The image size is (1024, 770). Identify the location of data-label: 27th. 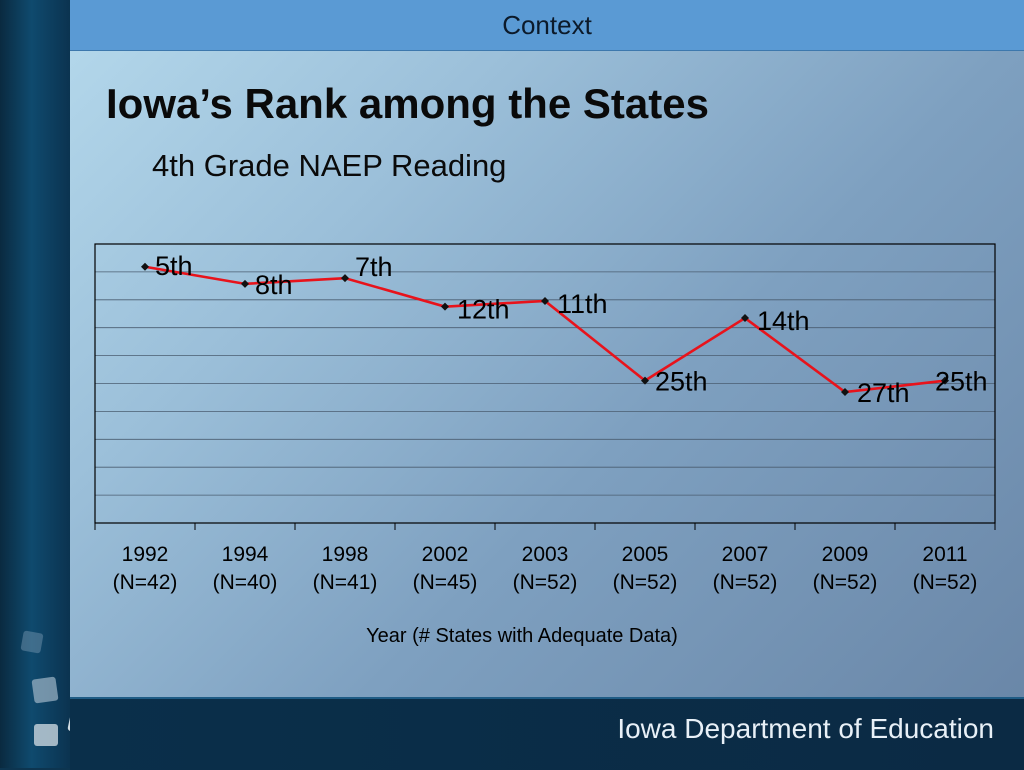
(883, 393).